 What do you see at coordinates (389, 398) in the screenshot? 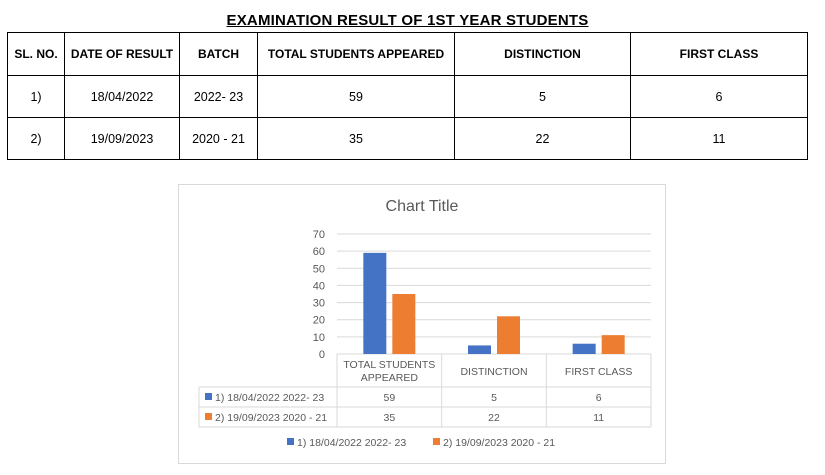
I see `data-label: 59` at bounding box center [389, 398].